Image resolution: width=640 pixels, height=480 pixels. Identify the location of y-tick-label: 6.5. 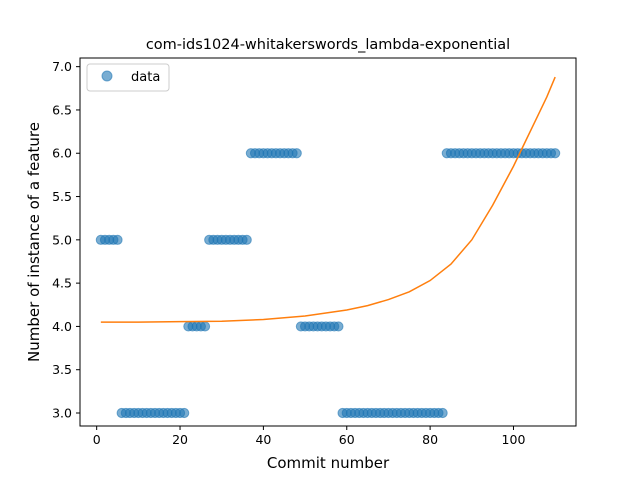
(62, 109).